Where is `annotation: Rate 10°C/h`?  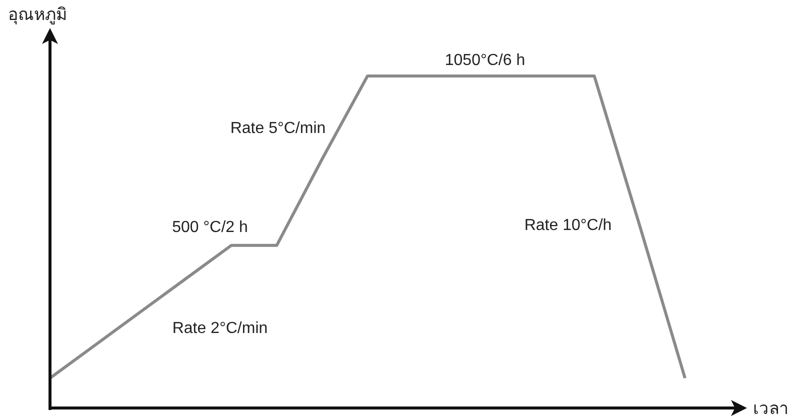
annotation: Rate 10°C/h is located at coordinates (568, 225).